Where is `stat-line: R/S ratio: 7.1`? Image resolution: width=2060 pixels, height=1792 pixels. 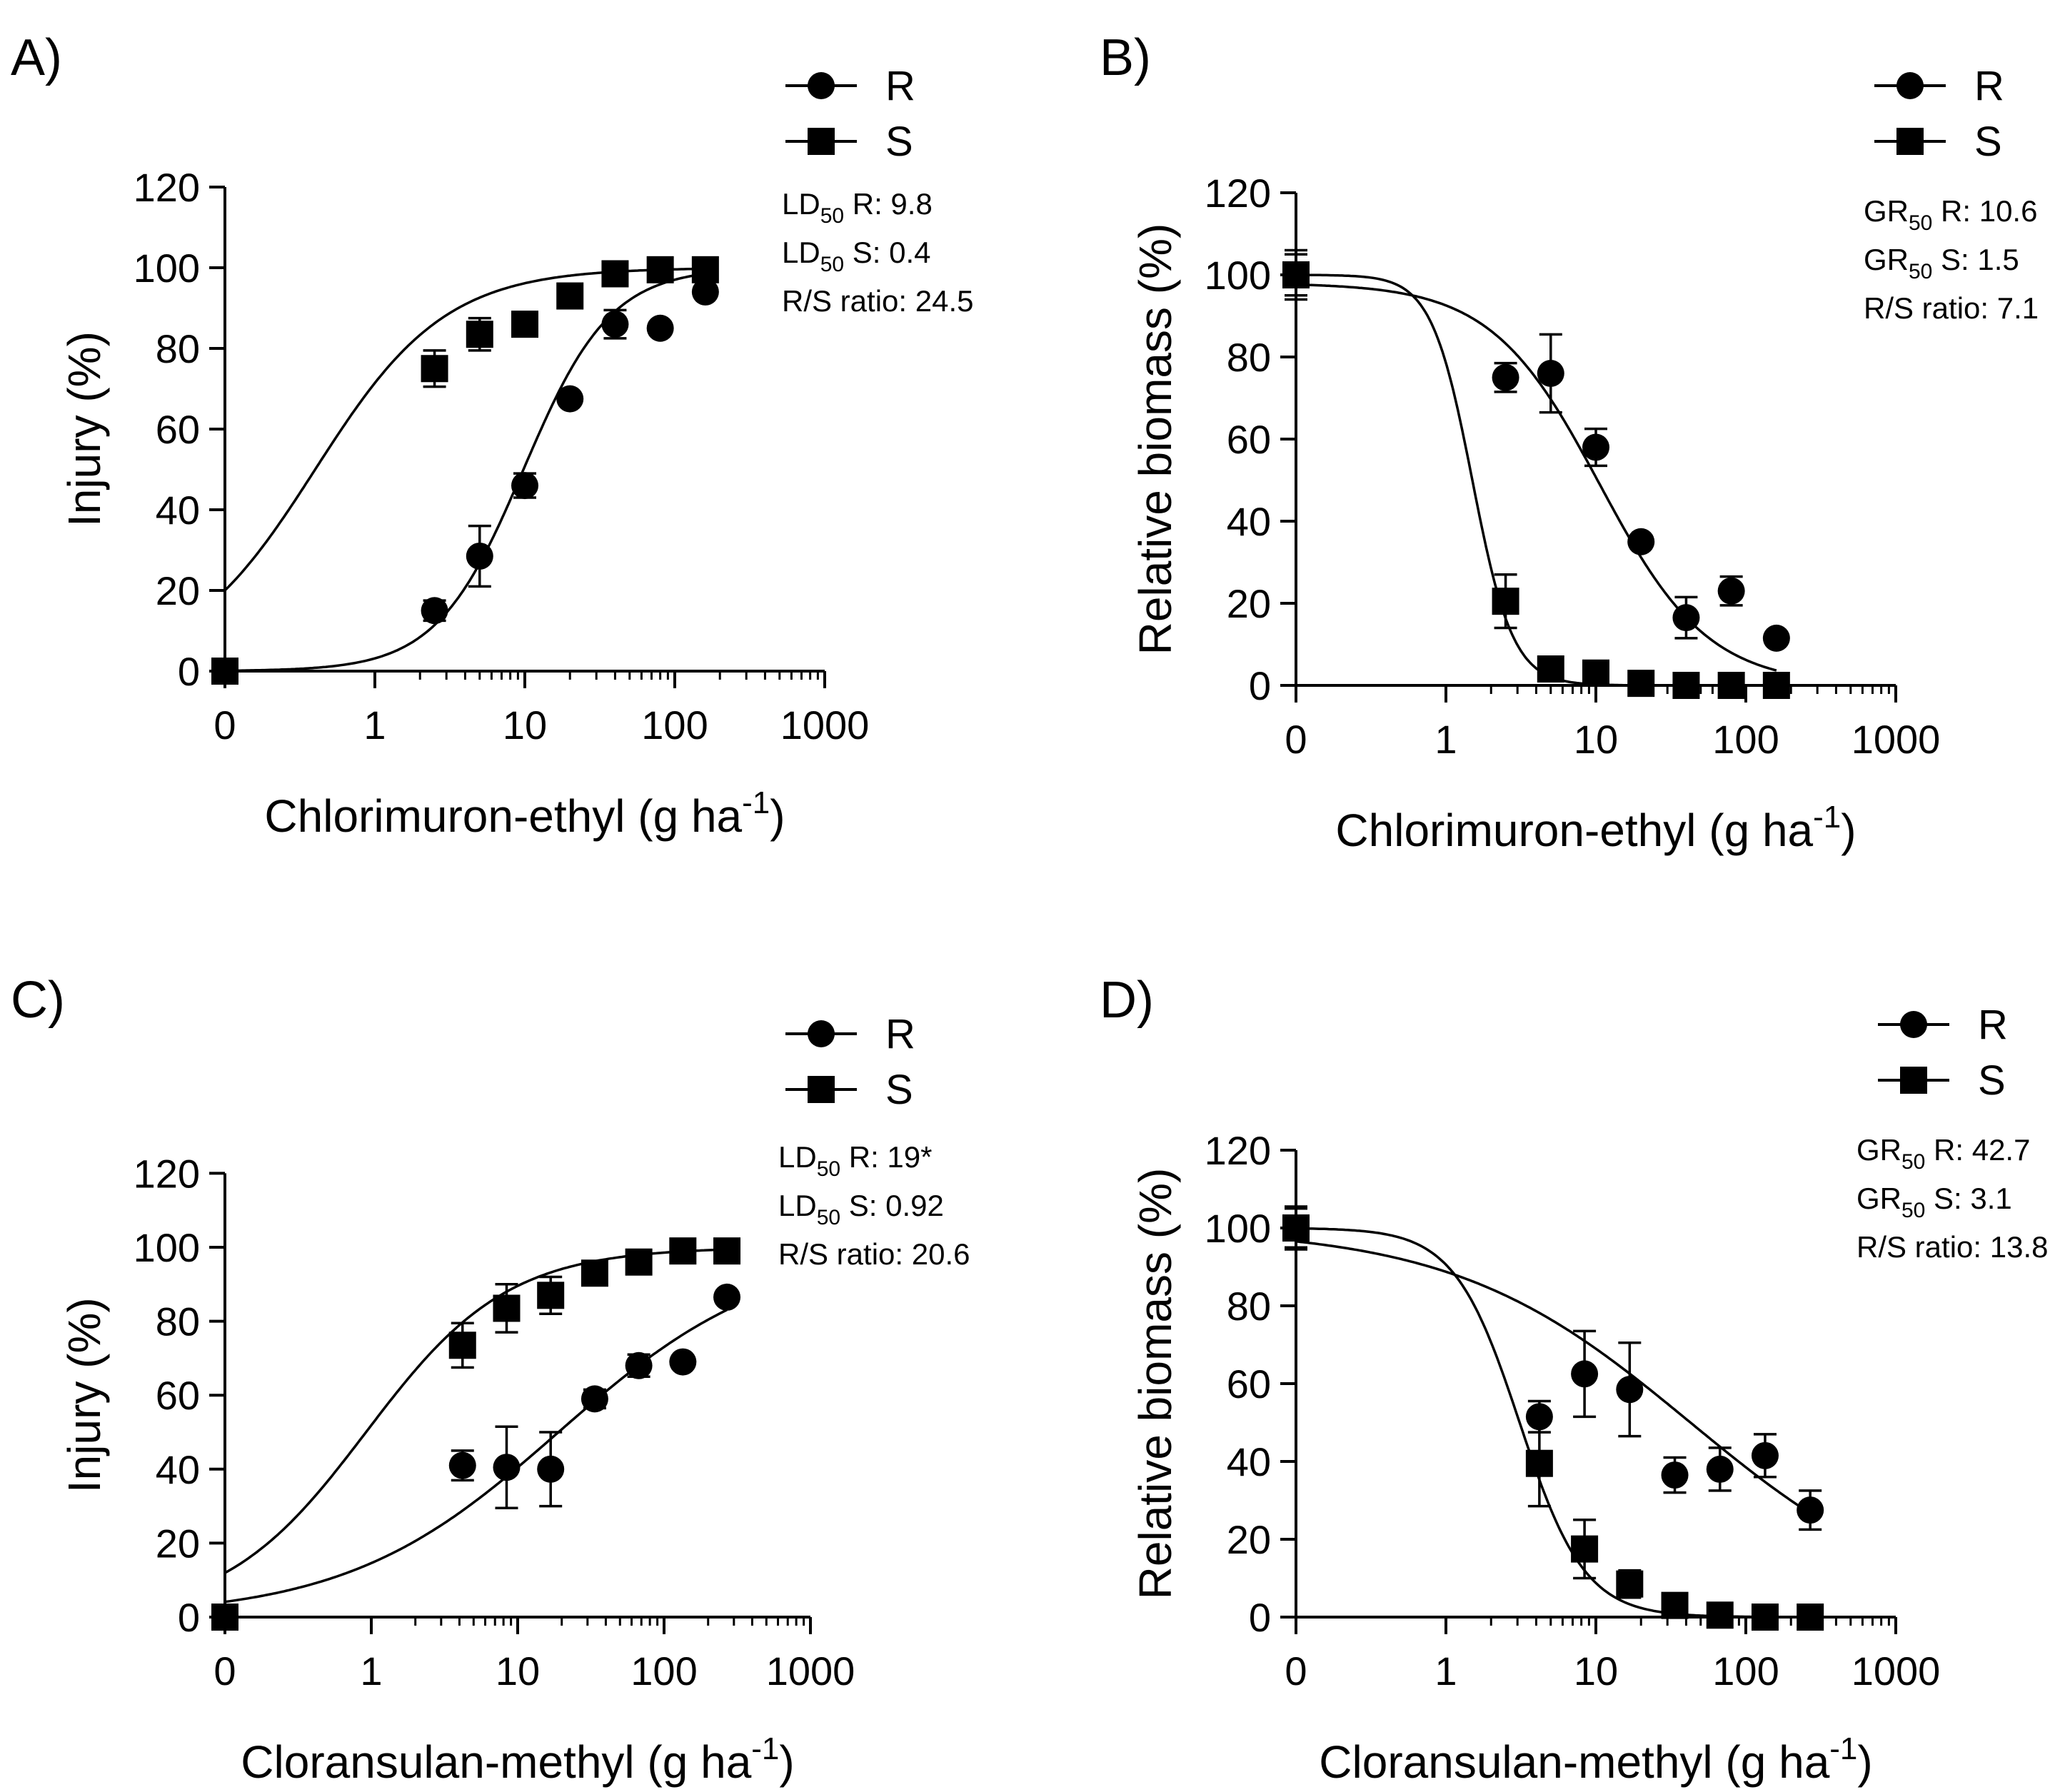 stat-line: R/S ratio: 7.1 is located at coordinates (1951, 308).